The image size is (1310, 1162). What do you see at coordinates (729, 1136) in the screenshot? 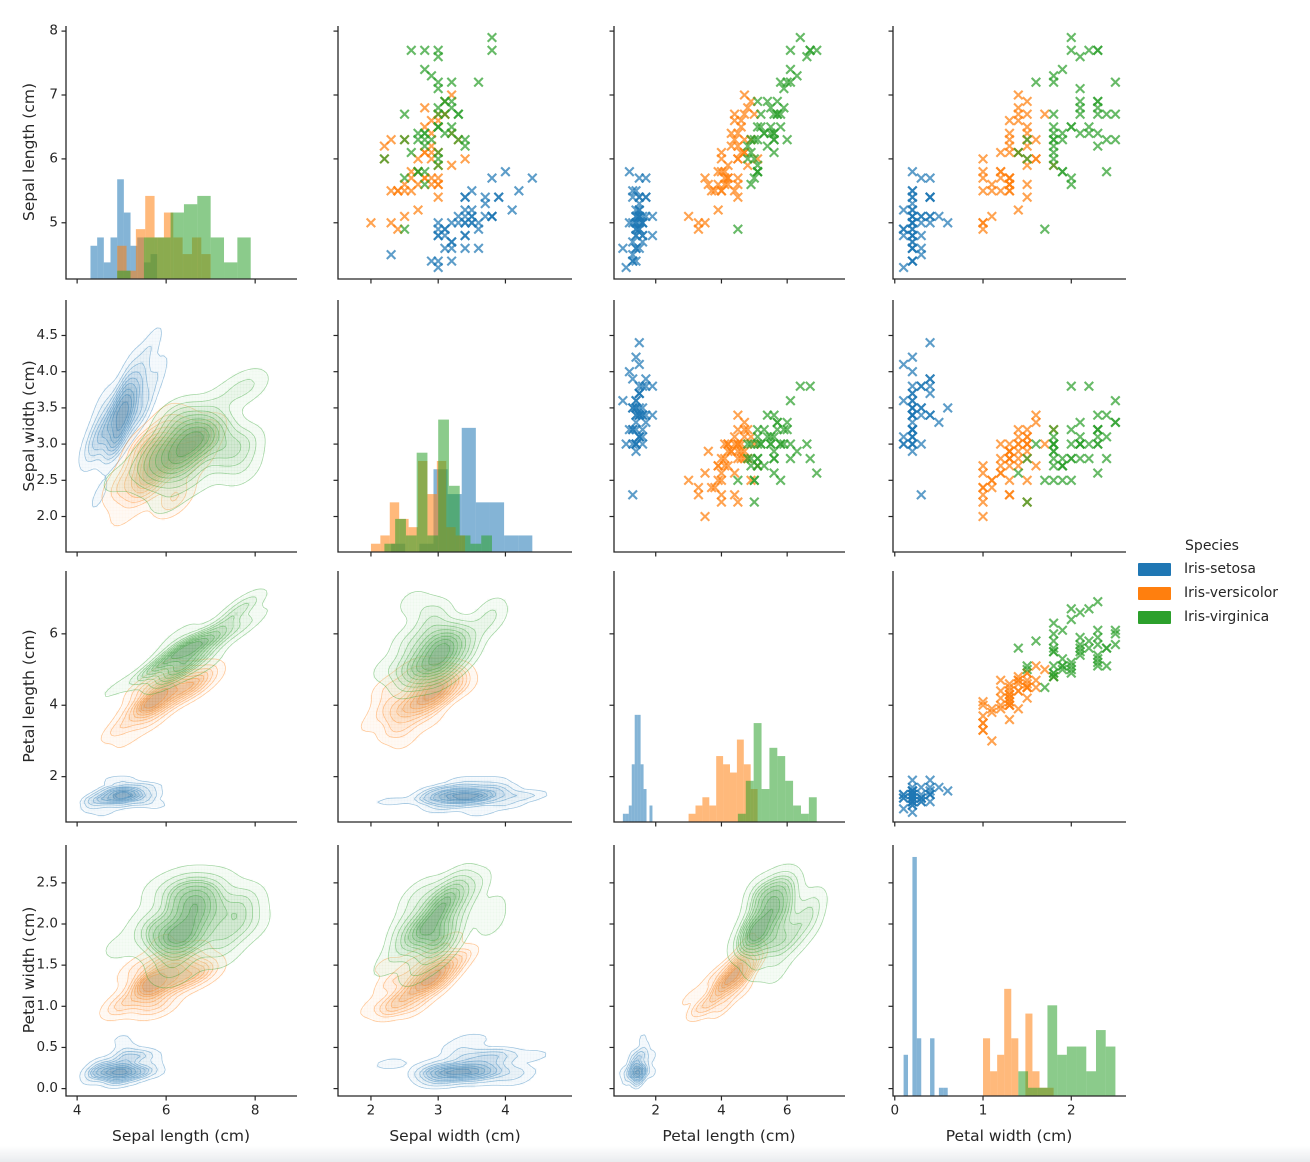
I see `x-axis-label-petal-length: Petal length (cm)` at bounding box center [729, 1136].